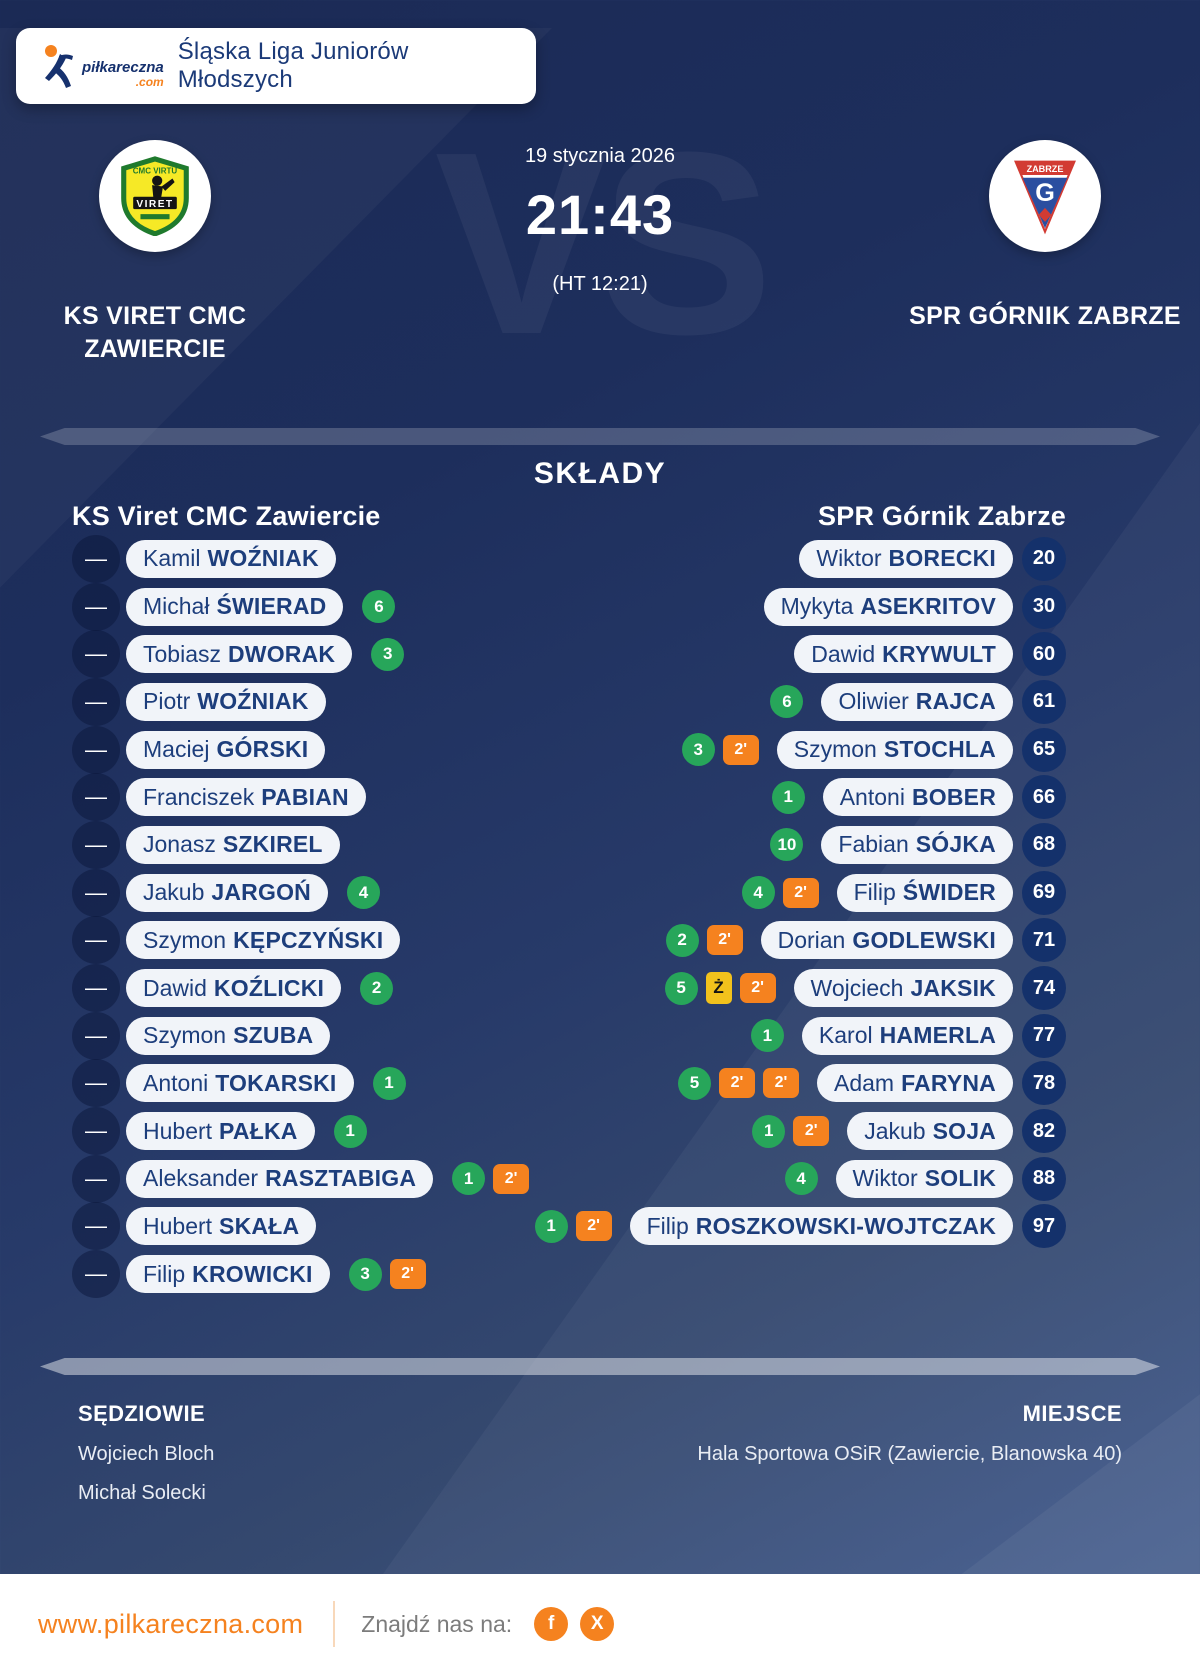 This screenshot has height=1674, width=1200. What do you see at coordinates (154, 204) in the screenshot?
I see `svg-text: VIRET` at bounding box center [154, 204].